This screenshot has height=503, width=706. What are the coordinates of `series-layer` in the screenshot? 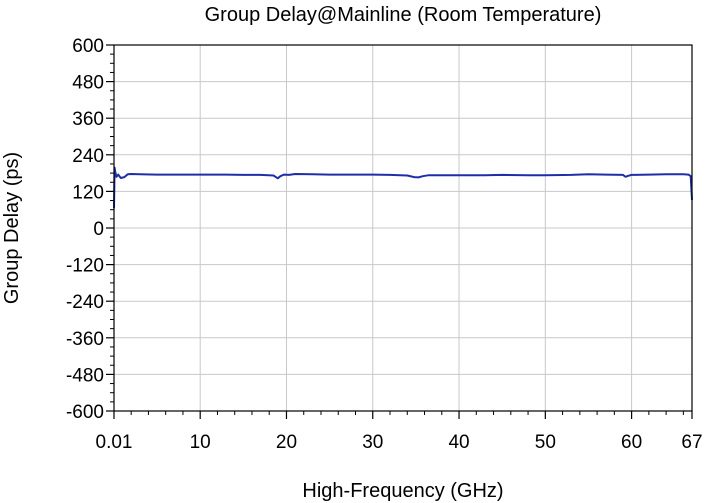 It's located at (403, 187).